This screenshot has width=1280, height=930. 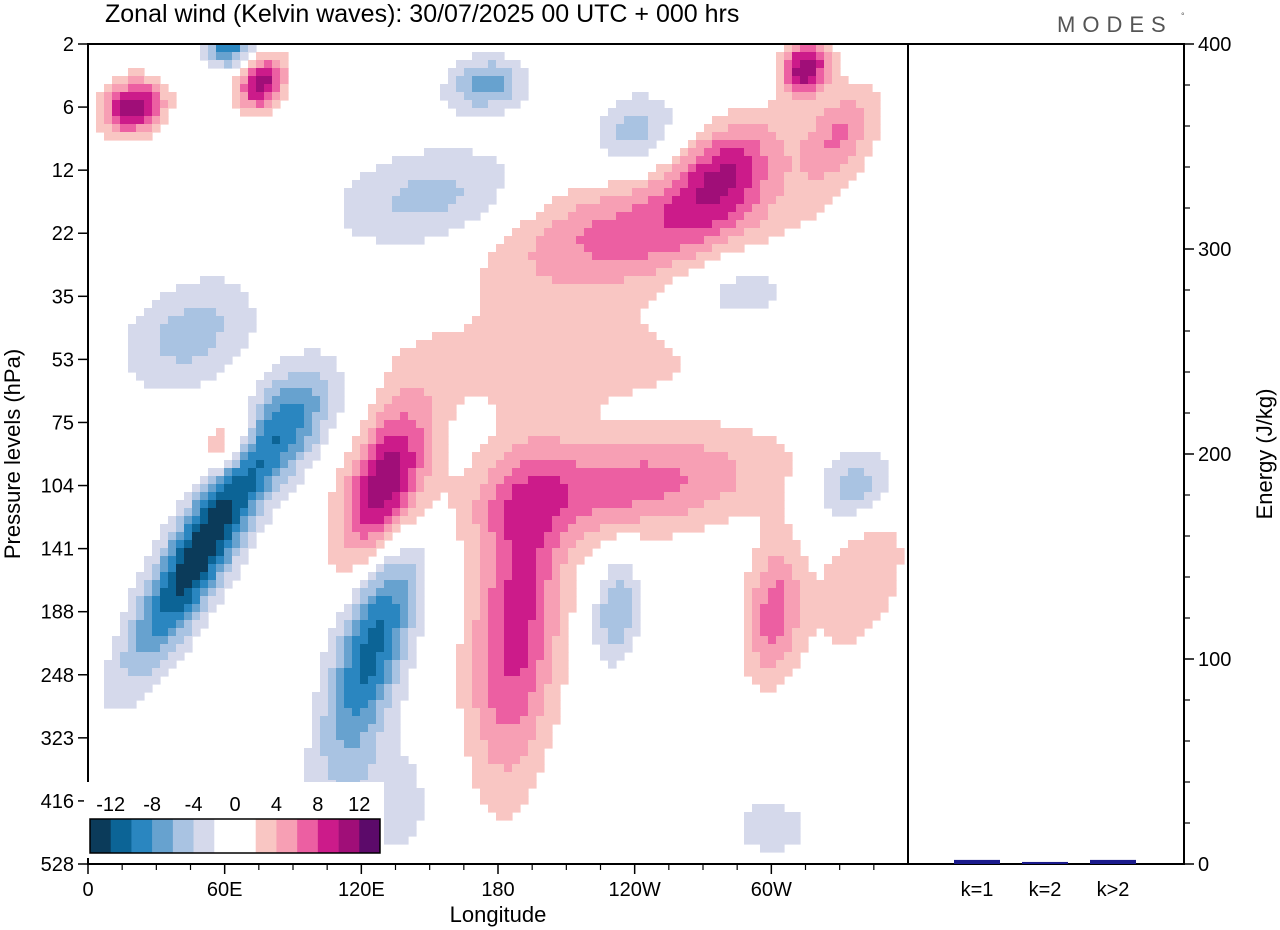 What do you see at coordinates (225, 890) in the screenshot?
I see `x-tick-label: 60E` at bounding box center [225, 890].